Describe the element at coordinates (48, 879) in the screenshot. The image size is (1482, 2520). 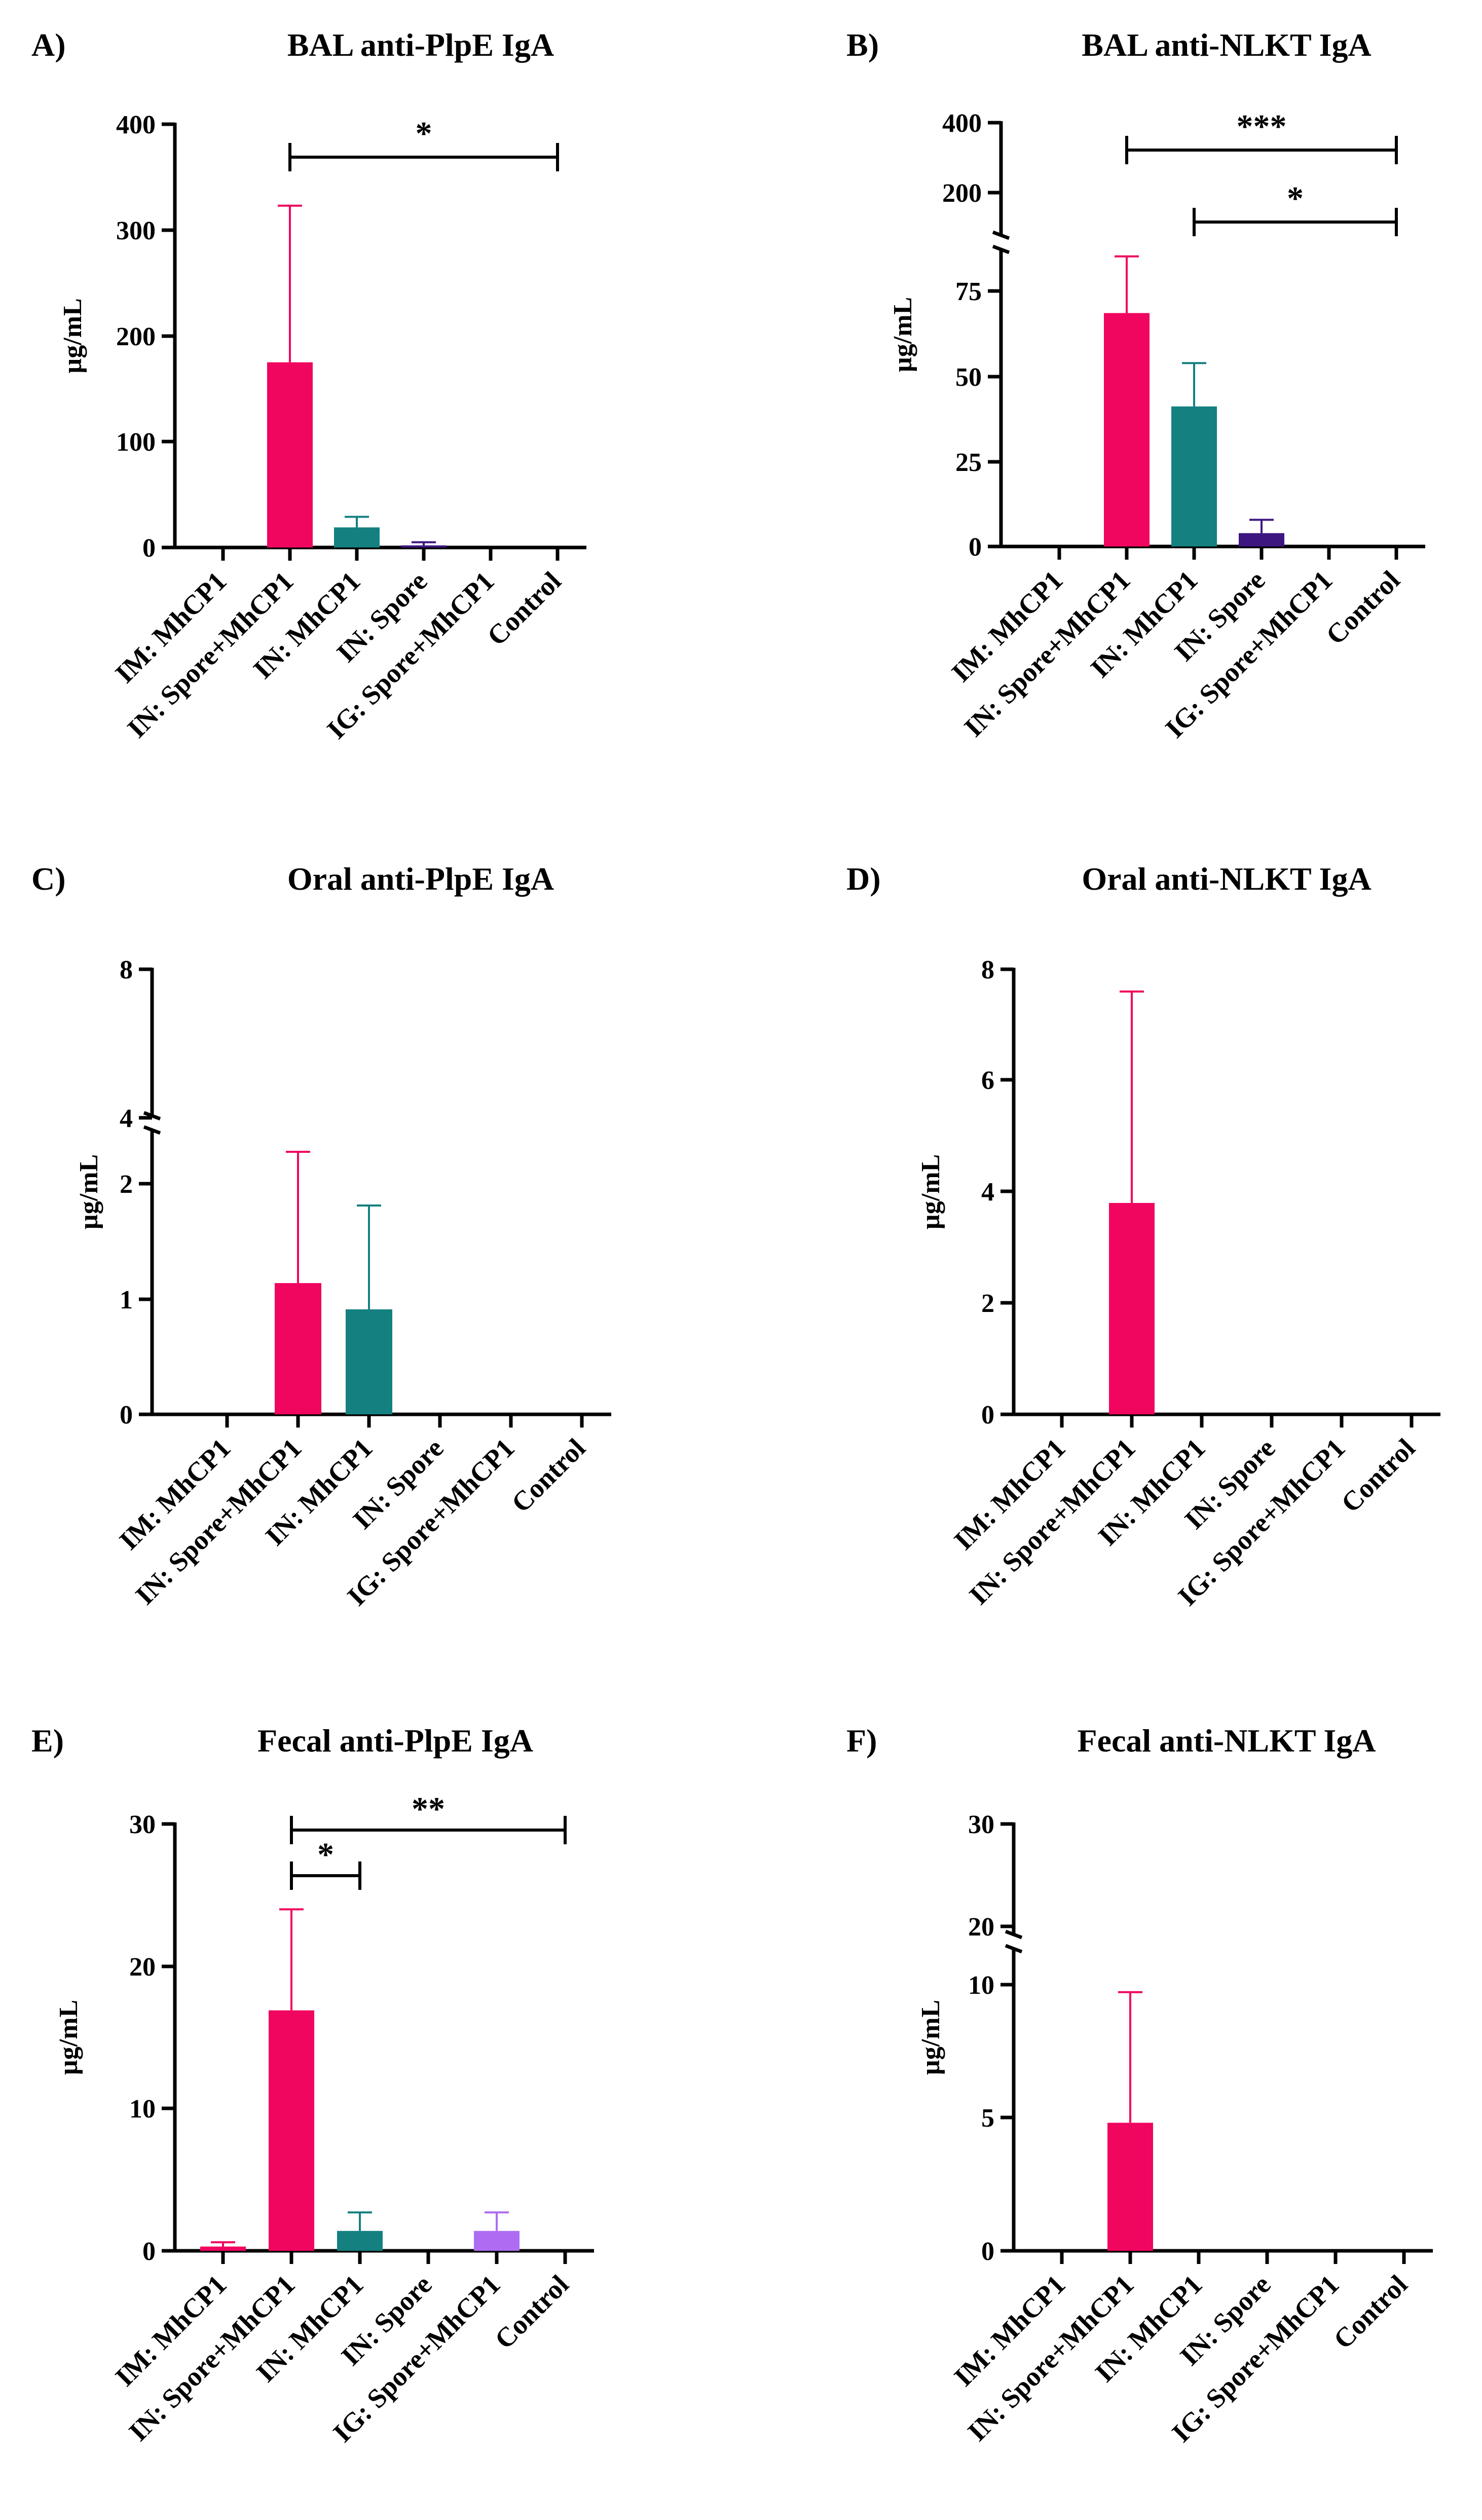
I see `panel-letter: C)` at that location.